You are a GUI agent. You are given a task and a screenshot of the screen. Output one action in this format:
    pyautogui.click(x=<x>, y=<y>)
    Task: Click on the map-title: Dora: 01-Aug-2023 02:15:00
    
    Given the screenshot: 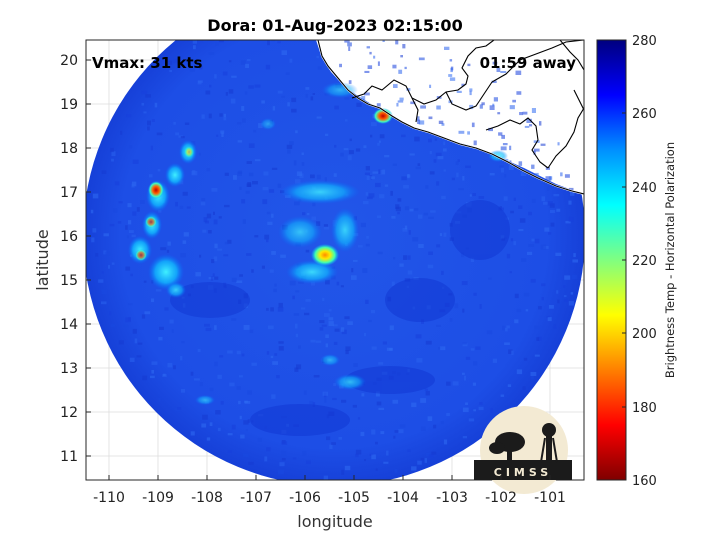 What is the action you would take?
    pyautogui.click(x=334, y=25)
    